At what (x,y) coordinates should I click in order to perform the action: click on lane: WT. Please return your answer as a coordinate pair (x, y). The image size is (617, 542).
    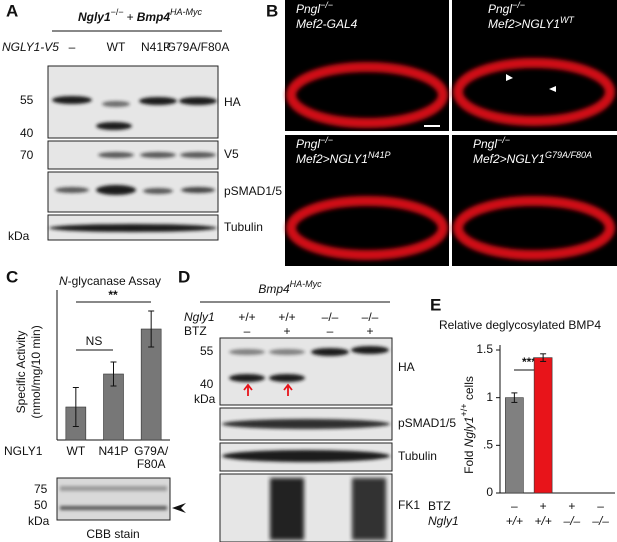
    Looking at the image, I should click on (116, 47).